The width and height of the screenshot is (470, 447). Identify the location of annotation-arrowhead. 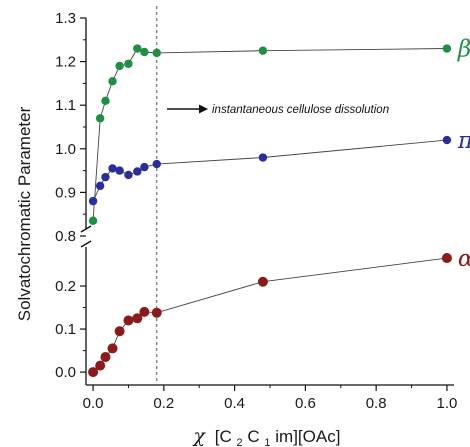
(203, 109).